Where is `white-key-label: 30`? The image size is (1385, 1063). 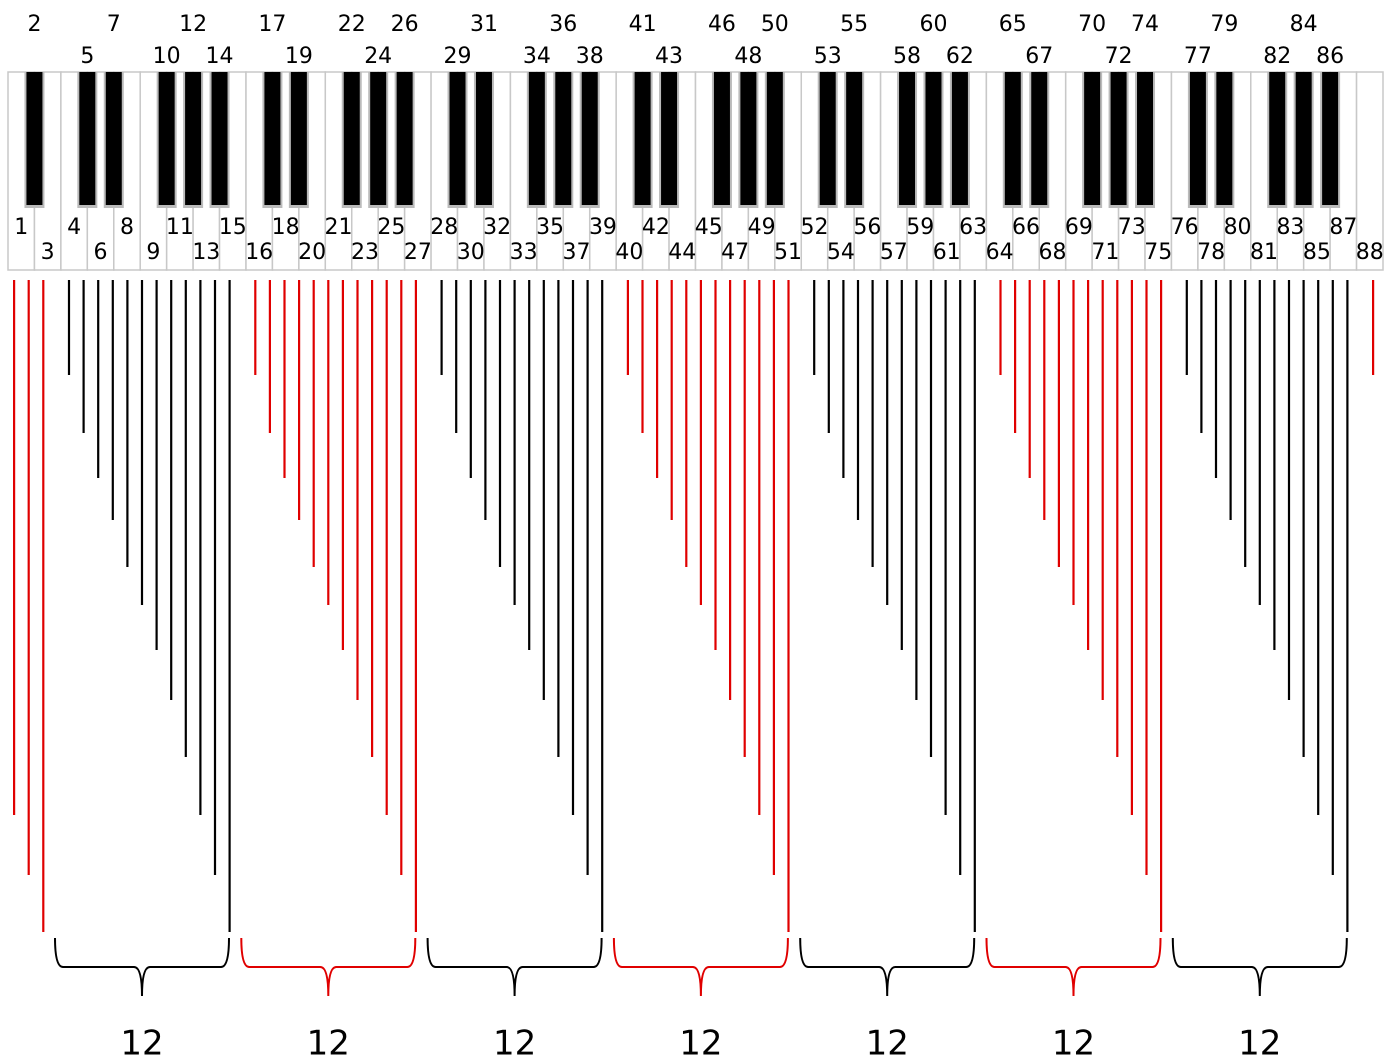 white-key-label: 30 is located at coordinates (471, 252).